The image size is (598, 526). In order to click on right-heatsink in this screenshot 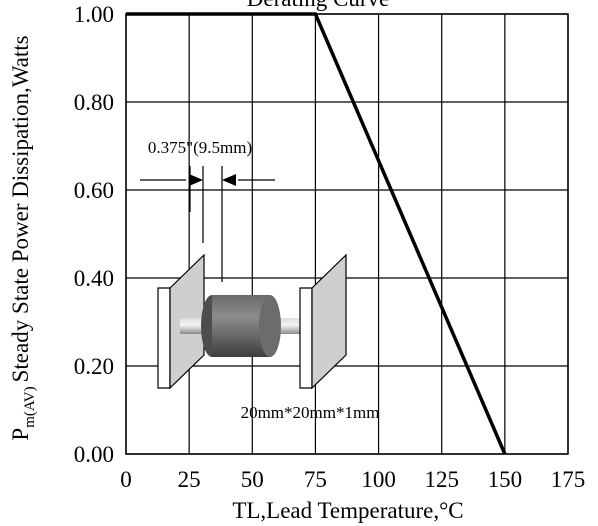, I will do `click(306, 338)`.